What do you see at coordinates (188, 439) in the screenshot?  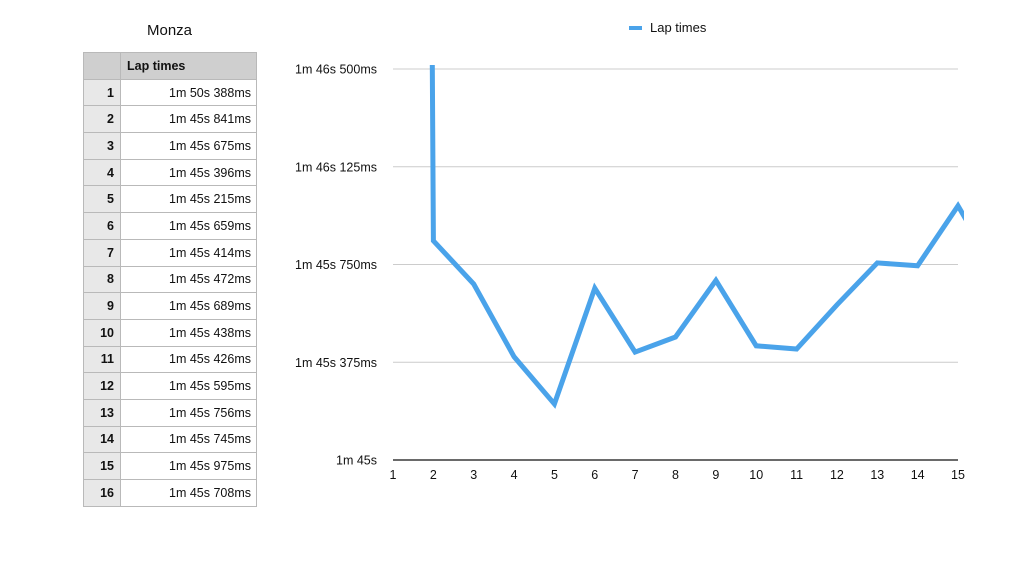 I see `lap-time-cell: 1m 45s 745ms` at bounding box center [188, 439].